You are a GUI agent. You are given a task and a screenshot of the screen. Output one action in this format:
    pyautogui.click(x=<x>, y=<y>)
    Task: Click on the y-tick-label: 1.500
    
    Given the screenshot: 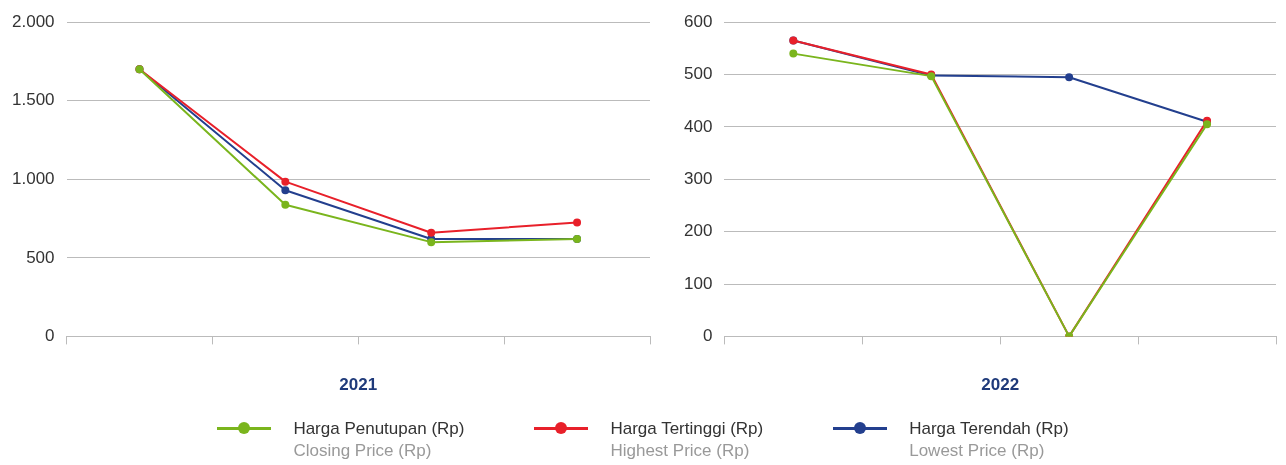 What is the action you would take?
    pyautogui.click(x=33, y=100)
    